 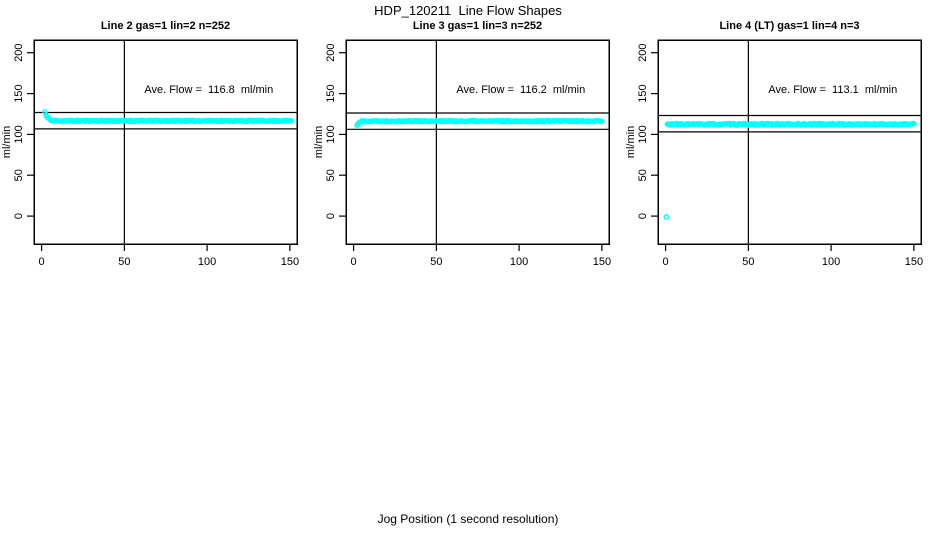 What do you see at coordinates (520, 90) in the screenshot?
I see `ave-flow-annotation: Ave. Flow = 116.2 ml/min` at bounding box center [520, 90].